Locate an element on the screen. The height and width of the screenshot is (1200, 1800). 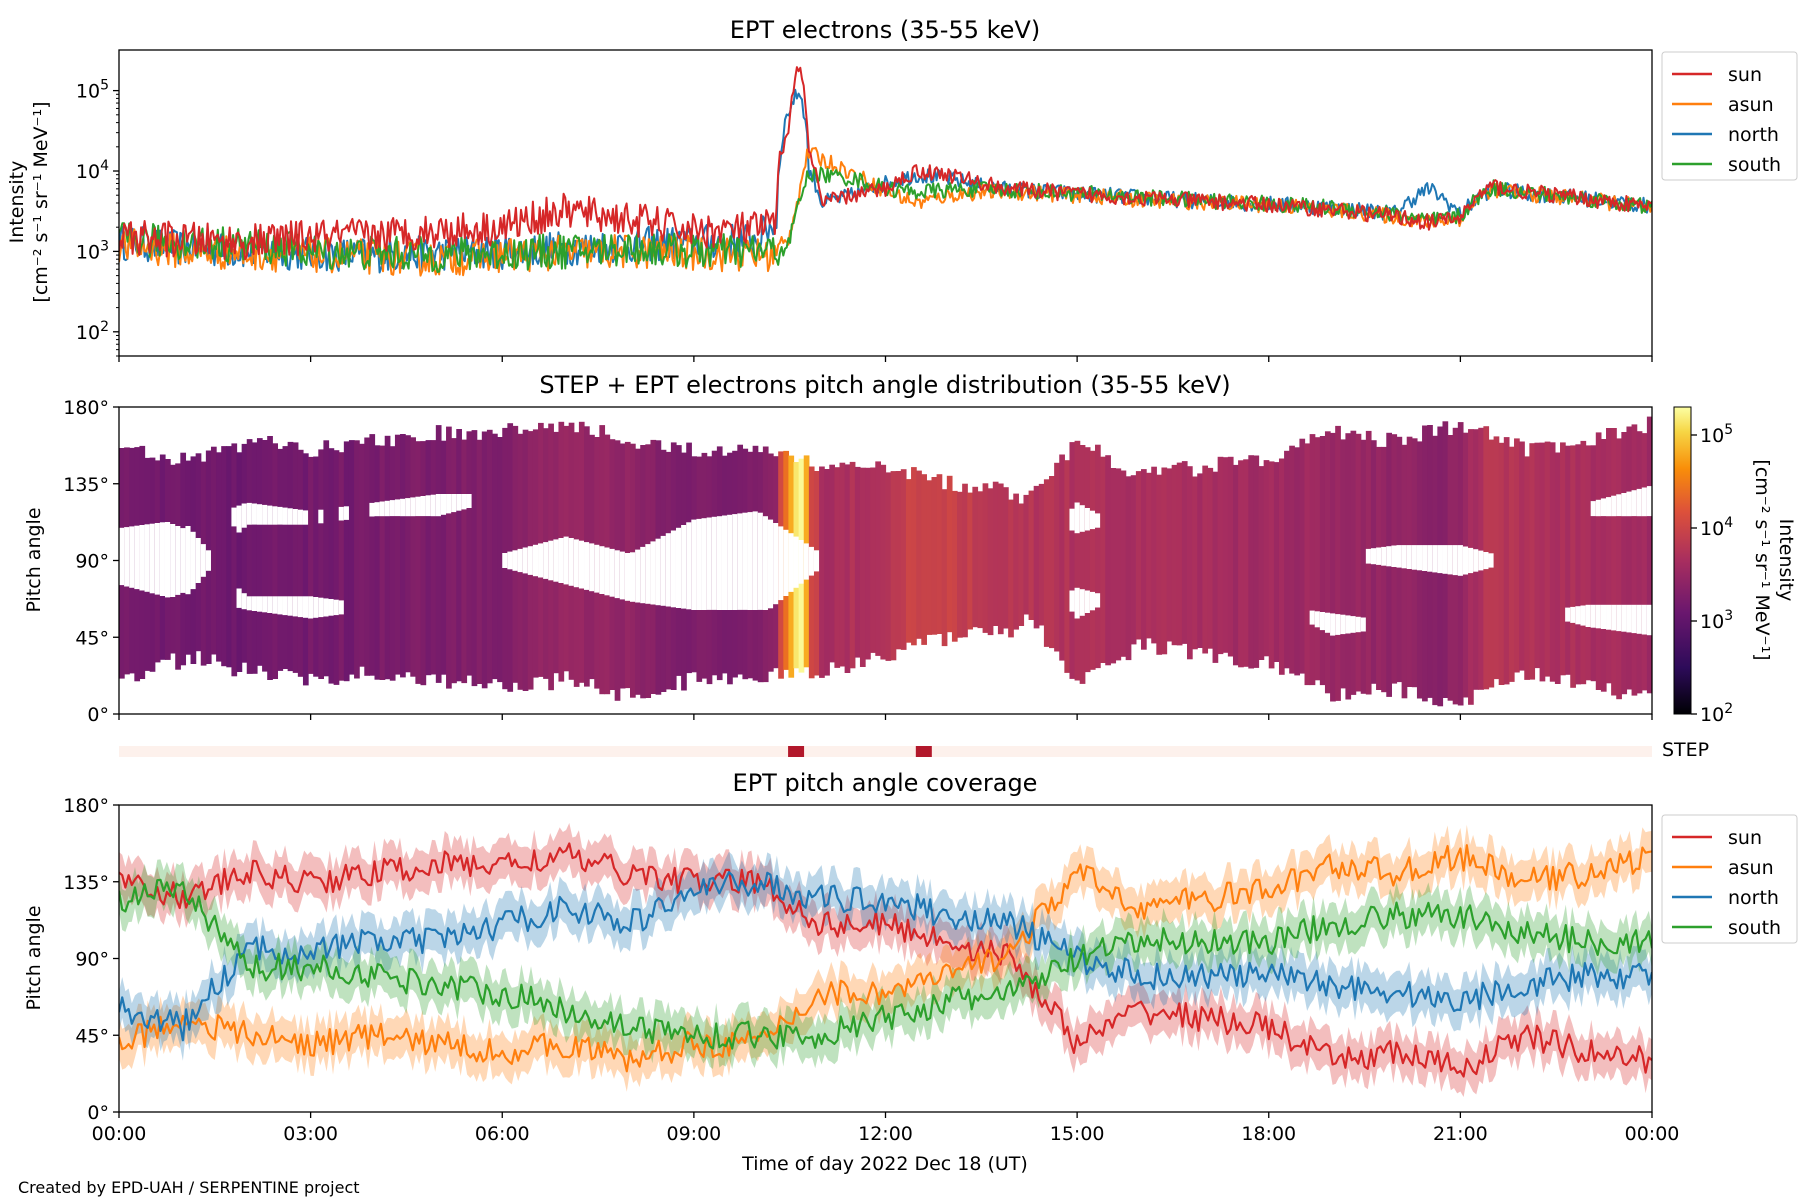
y-tick-label: 0° is located at coordinates (98, 1113).